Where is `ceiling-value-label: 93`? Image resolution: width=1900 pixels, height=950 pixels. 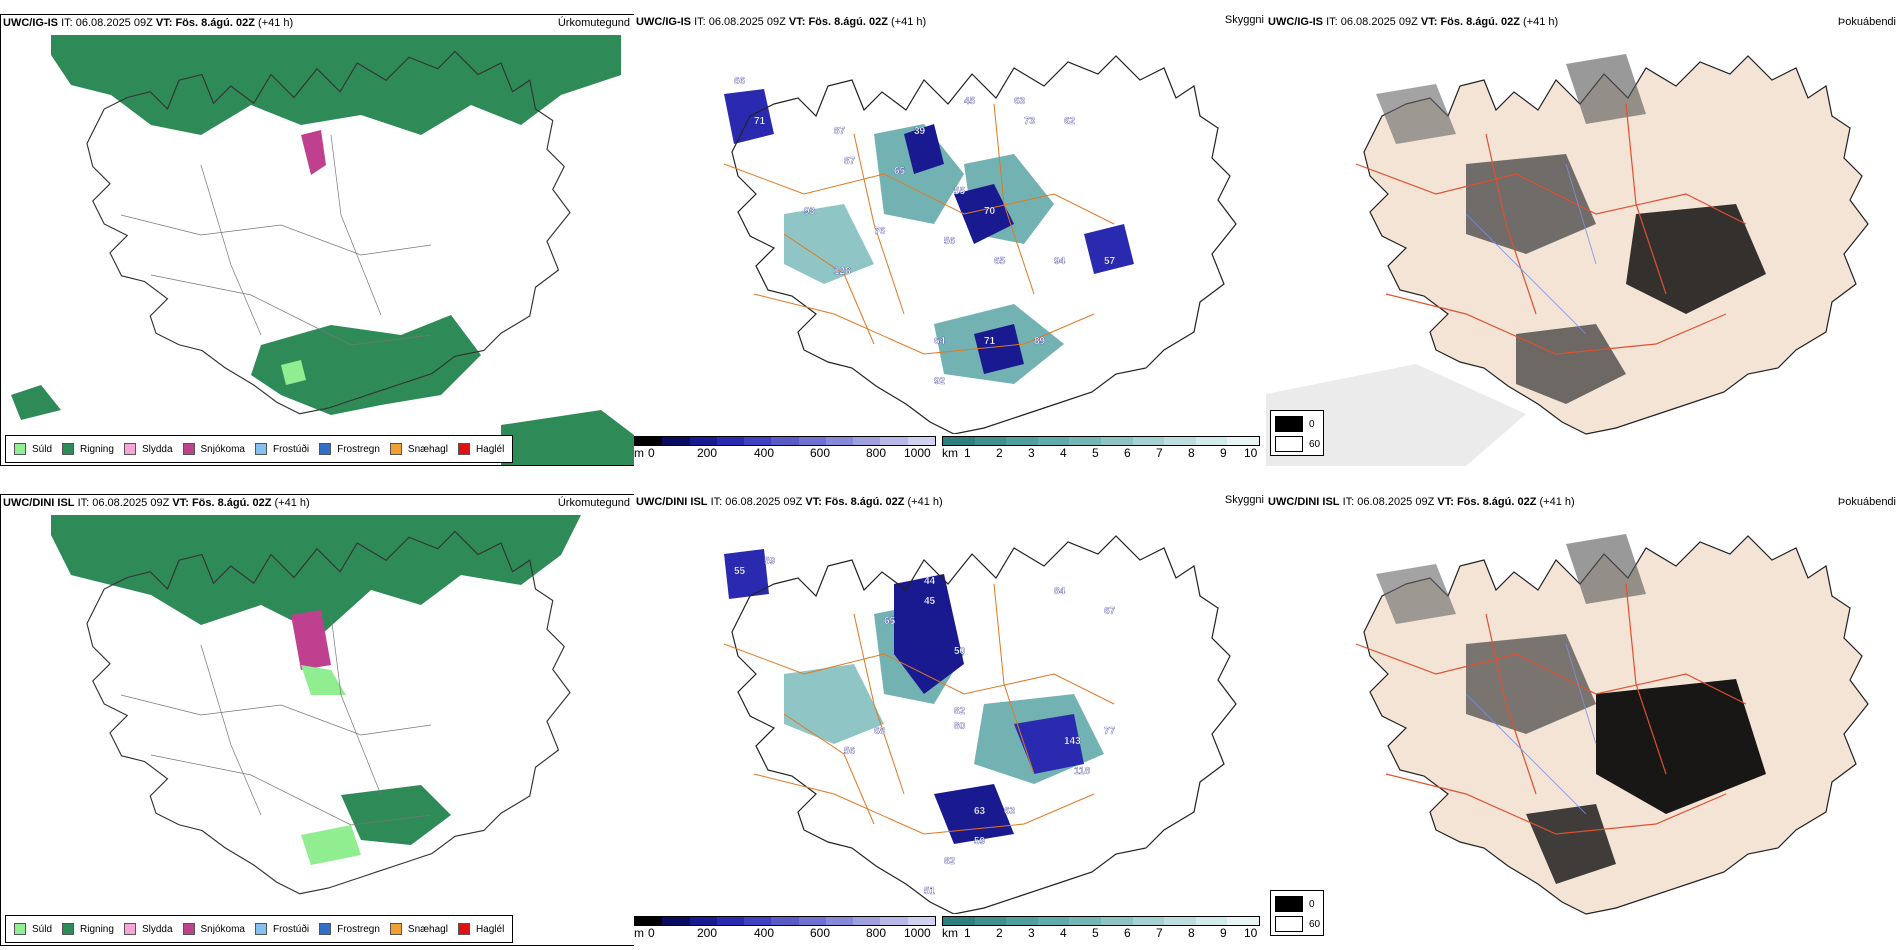
ceiling-value-label: 93 is located at coordinates (810, 211).